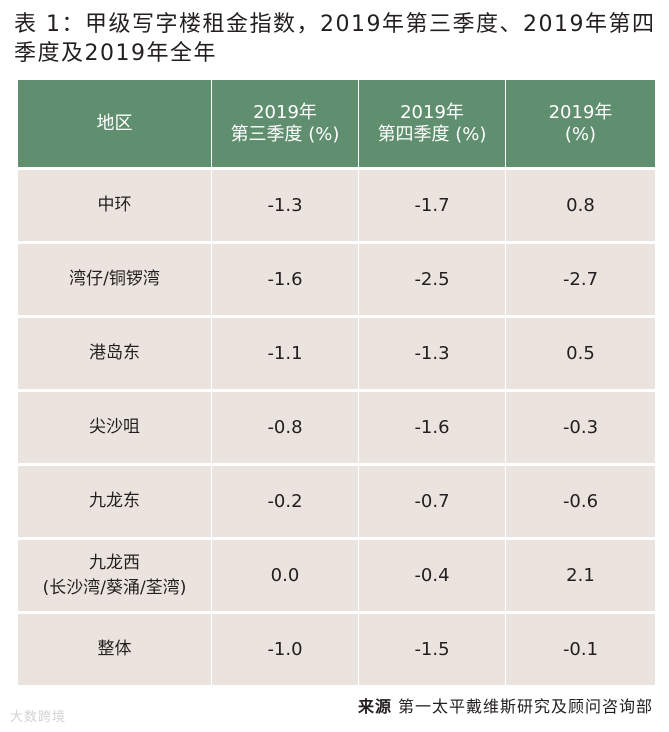 The image size is (669, 732). I want to click on region-cell: 湾仔/铜锣湾, so click(115, 281).